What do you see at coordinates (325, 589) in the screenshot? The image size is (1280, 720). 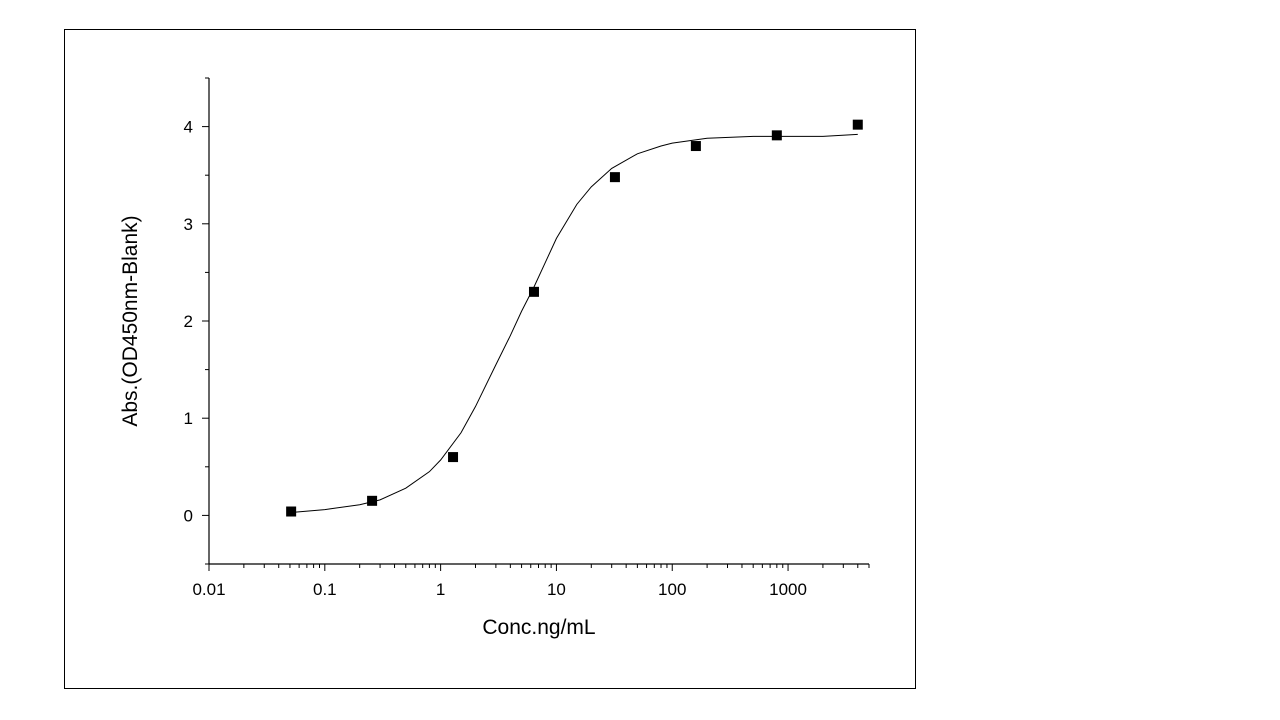 I see `x-tick-label: 0.1` at bounding box center [325, 589].